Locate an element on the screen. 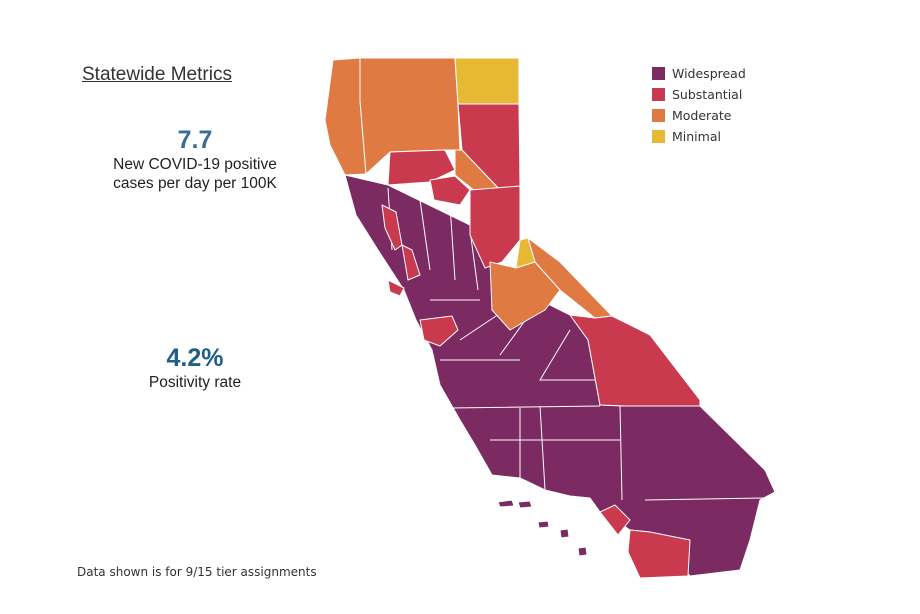 The image size is (920, 614). positivity-rate-label: Positivity rate is located at coordinates (195, 382).